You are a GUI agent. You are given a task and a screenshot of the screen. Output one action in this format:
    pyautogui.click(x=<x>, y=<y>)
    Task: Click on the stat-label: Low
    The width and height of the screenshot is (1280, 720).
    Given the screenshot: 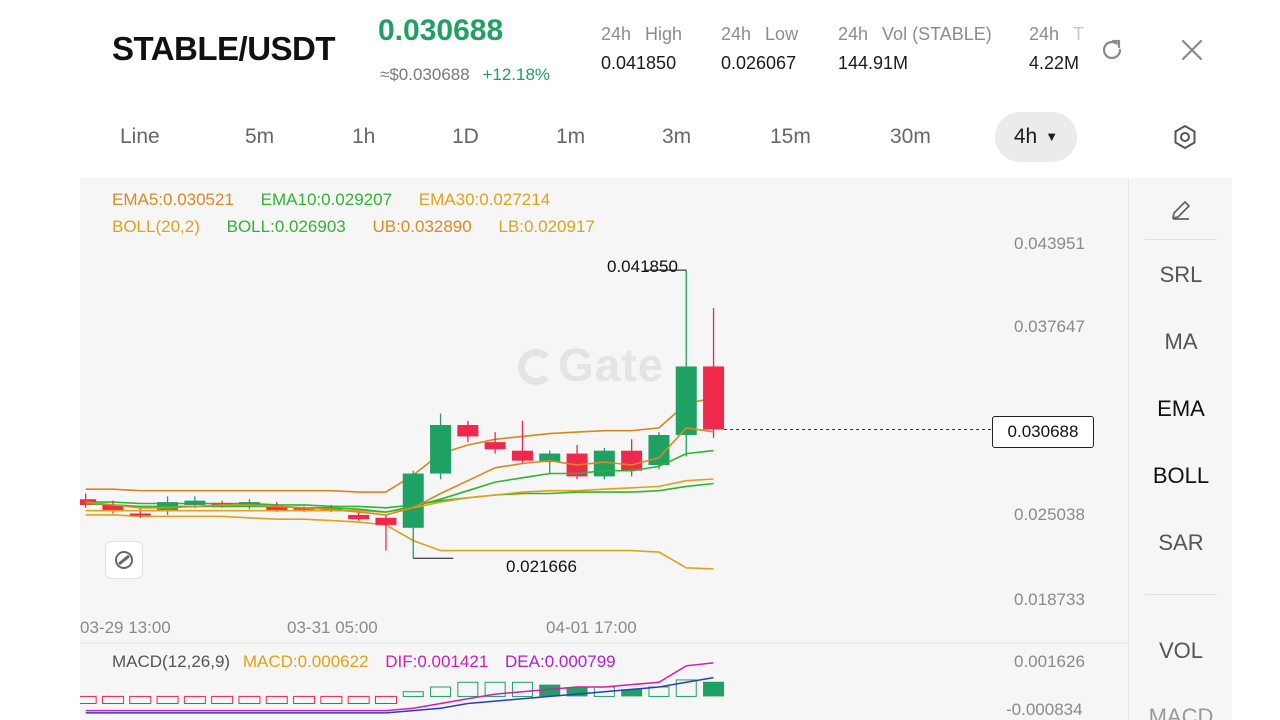 What is the action you would take?
    pyautogui.click(x=782, y=34)
    